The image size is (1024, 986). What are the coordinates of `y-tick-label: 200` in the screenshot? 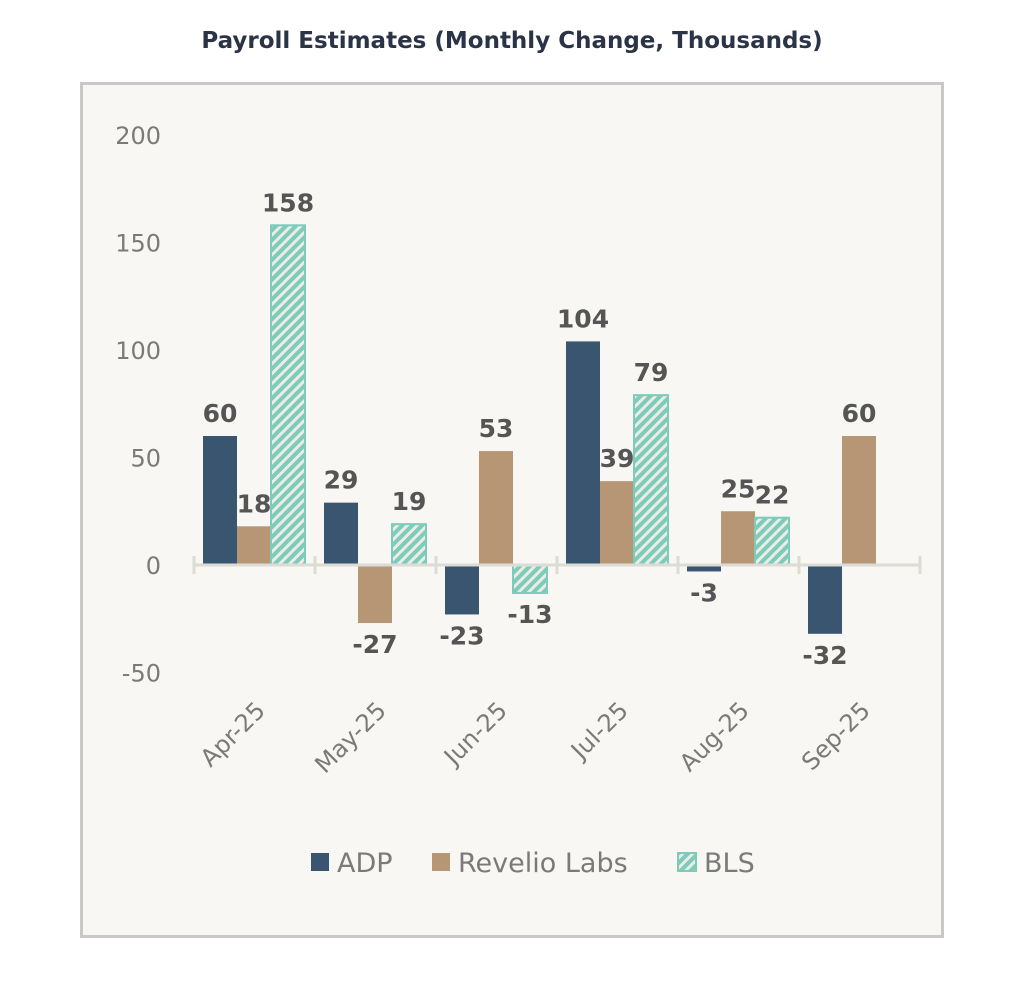 It's located at (138, 136).